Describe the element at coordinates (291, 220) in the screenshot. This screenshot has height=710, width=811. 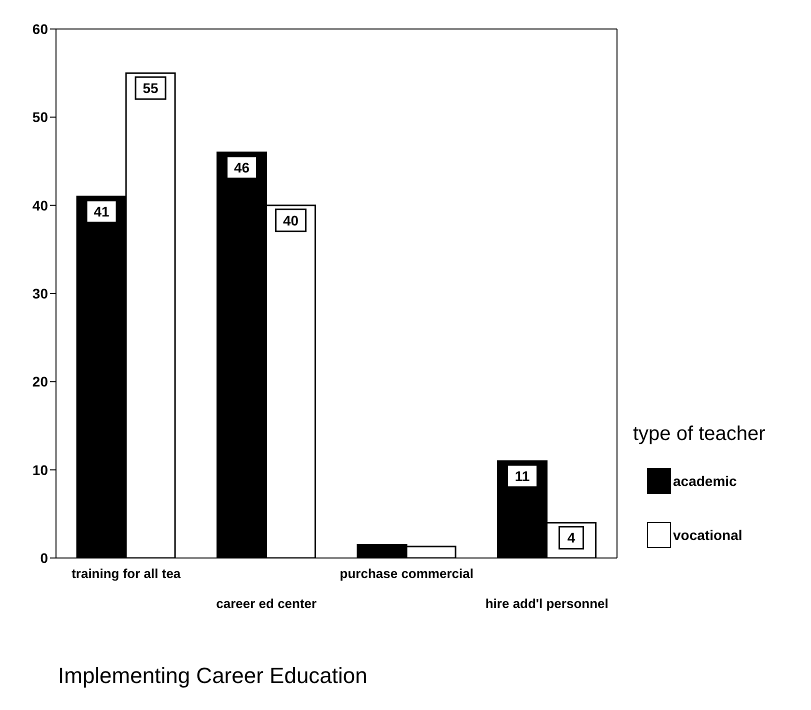
I see `data-label: 40` at that location.